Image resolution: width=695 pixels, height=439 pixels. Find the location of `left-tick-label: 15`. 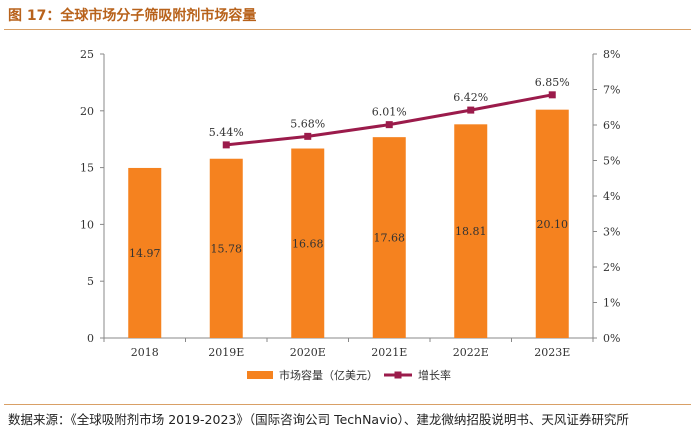

left-tick-label: 15 is located at coordinates (87, 168).